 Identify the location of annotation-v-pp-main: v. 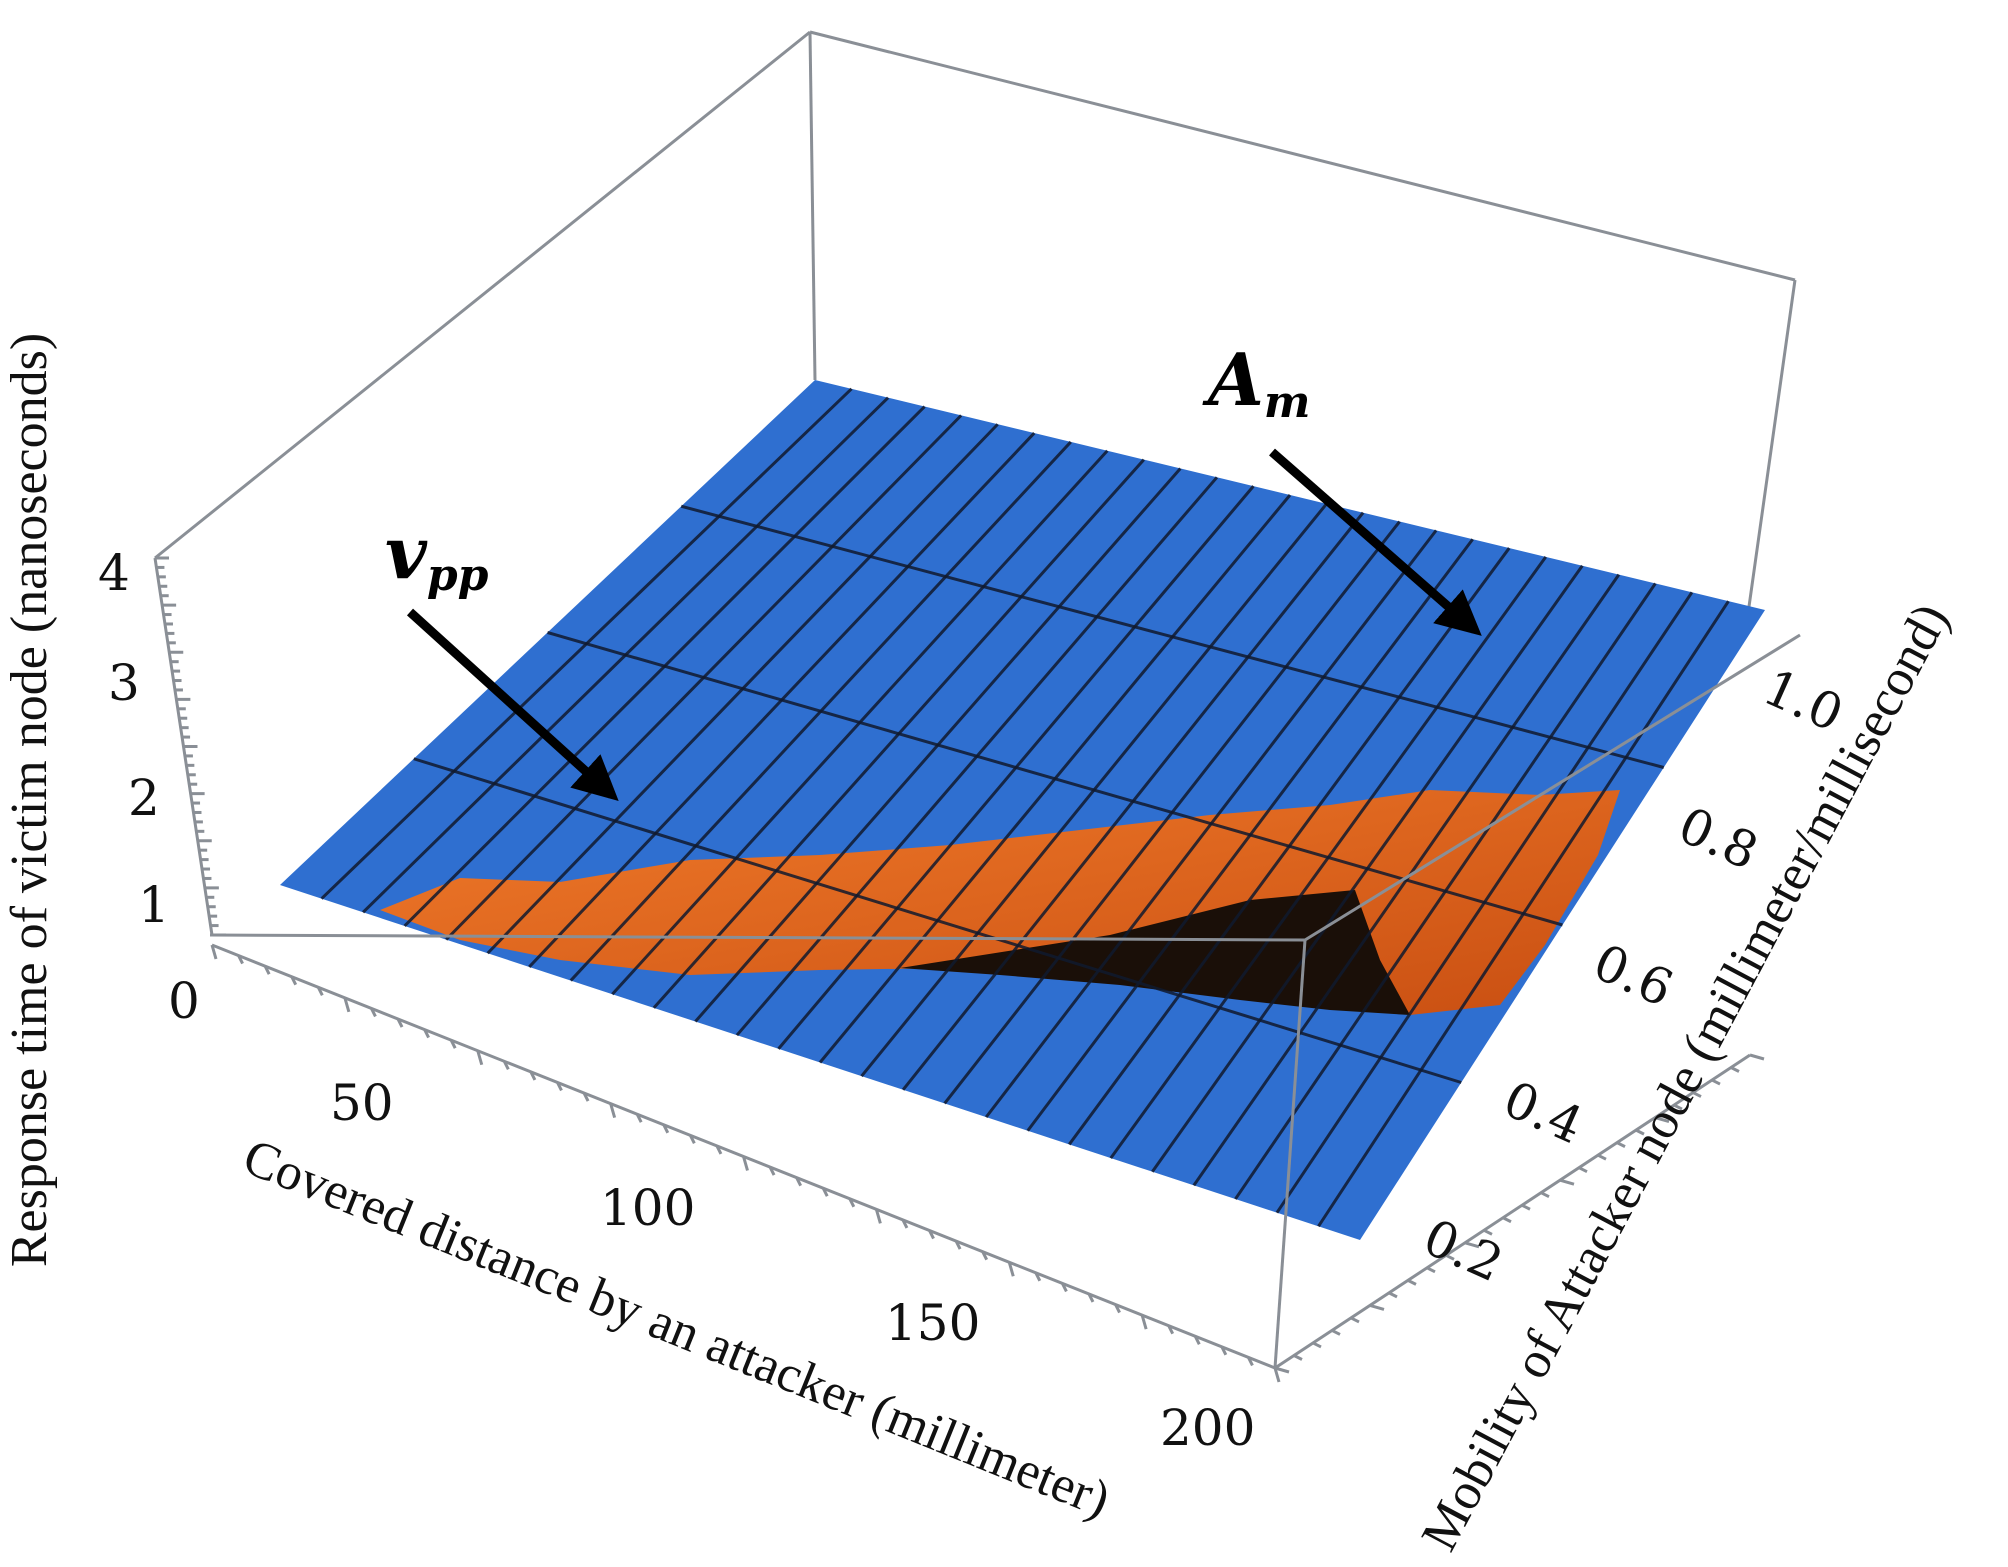
(406, 552).